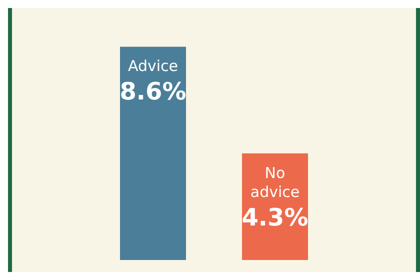 This screenshot has width=420, height=280. What do you see at coordinates (275, 182) in the screenshot?
I see `x-tick-label: No advice` at bounding box center [275, 182].